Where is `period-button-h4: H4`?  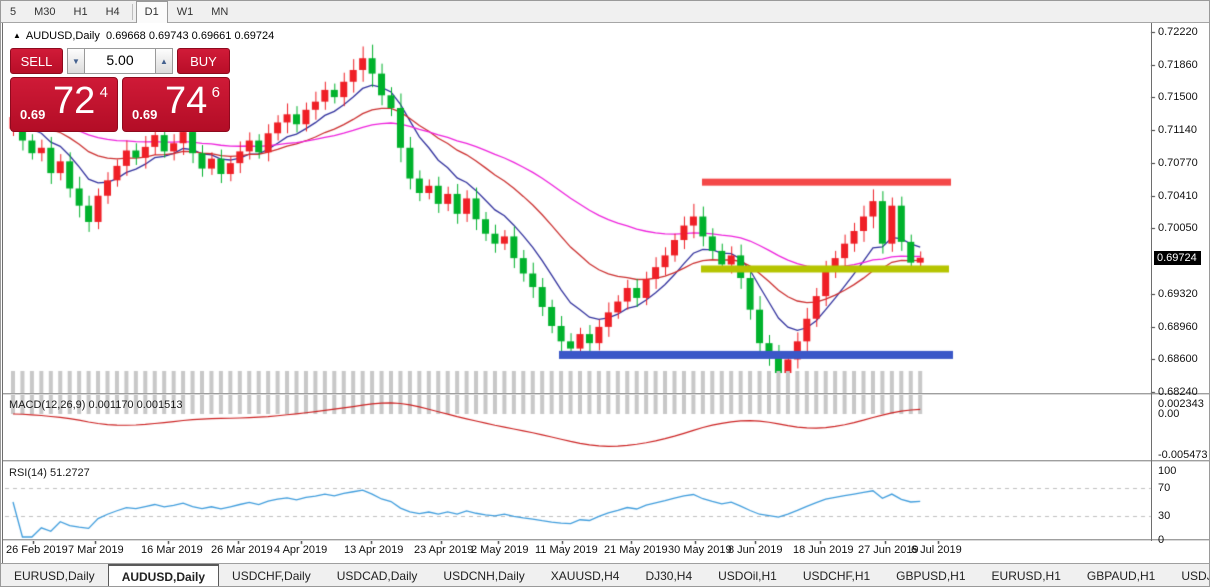 period-button-h4: H4 is located at coordinates (112, 11).